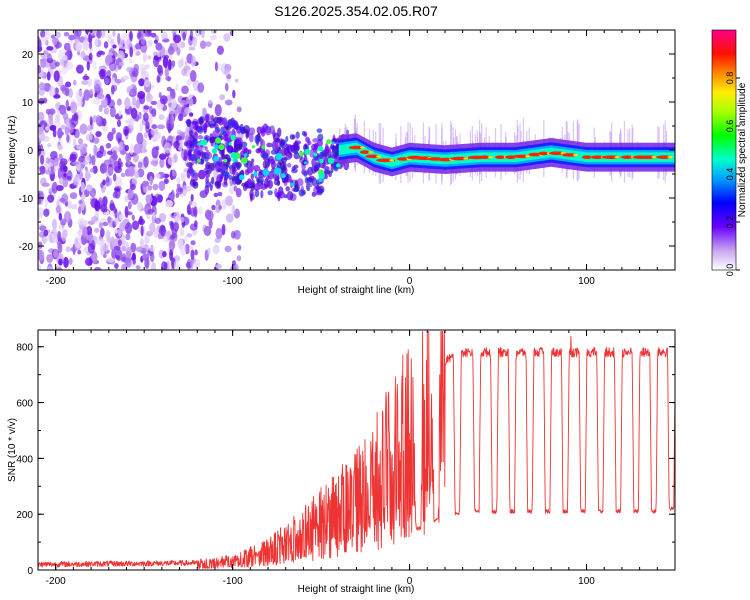 This screenshot has height=600, width=750. I want to click on y-tick-label: 600, so click(24, 404).